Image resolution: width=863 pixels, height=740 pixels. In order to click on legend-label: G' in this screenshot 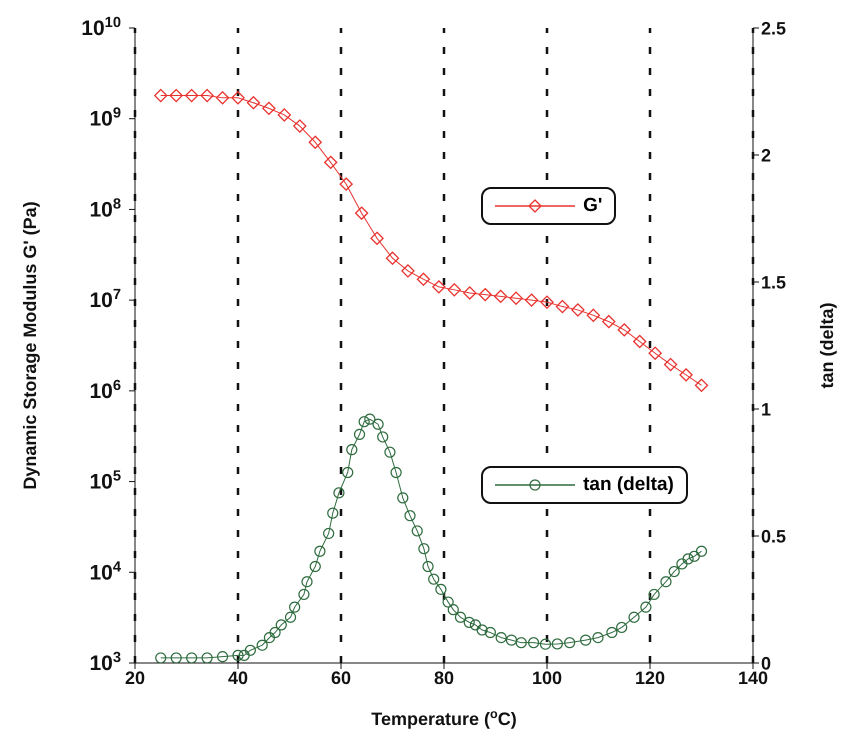, I will do `click(592, 205)`.